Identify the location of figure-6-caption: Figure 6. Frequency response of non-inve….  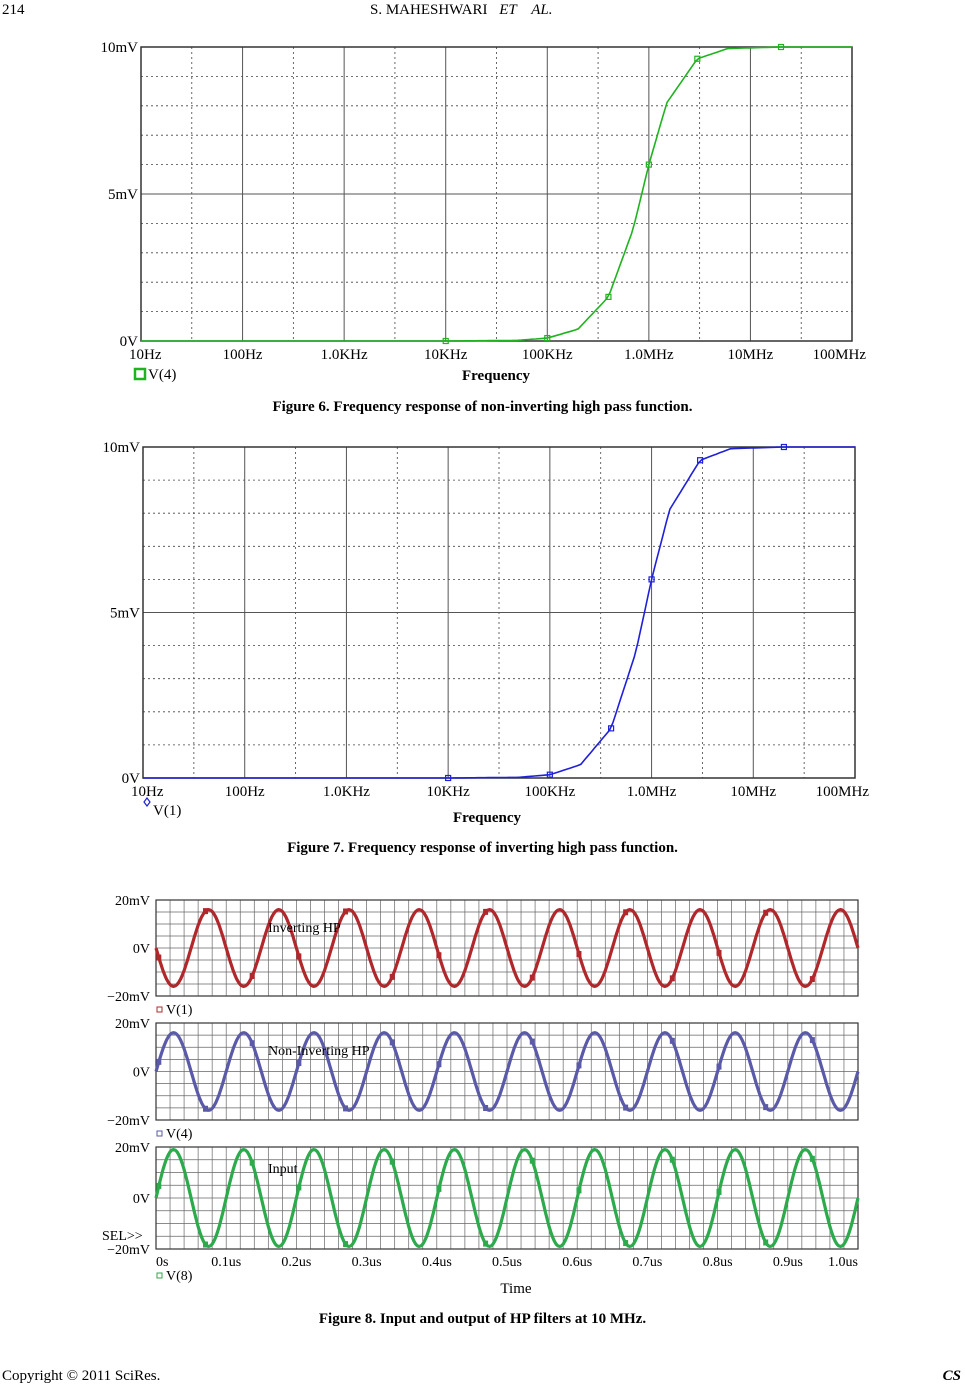
(482, 407).